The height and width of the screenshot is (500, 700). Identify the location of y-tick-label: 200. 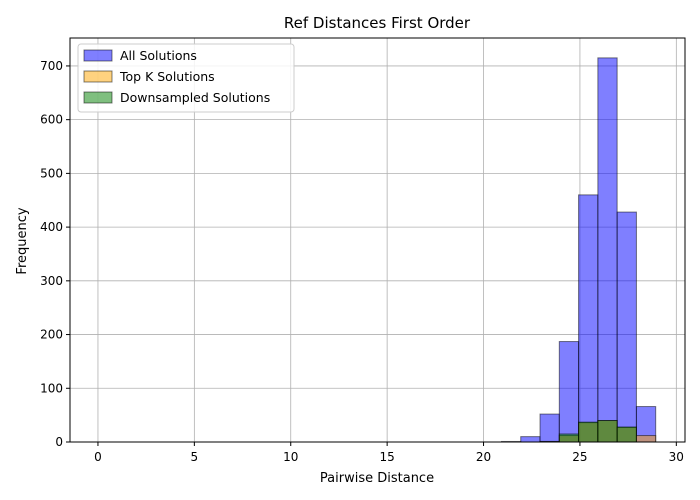
(51, 335).